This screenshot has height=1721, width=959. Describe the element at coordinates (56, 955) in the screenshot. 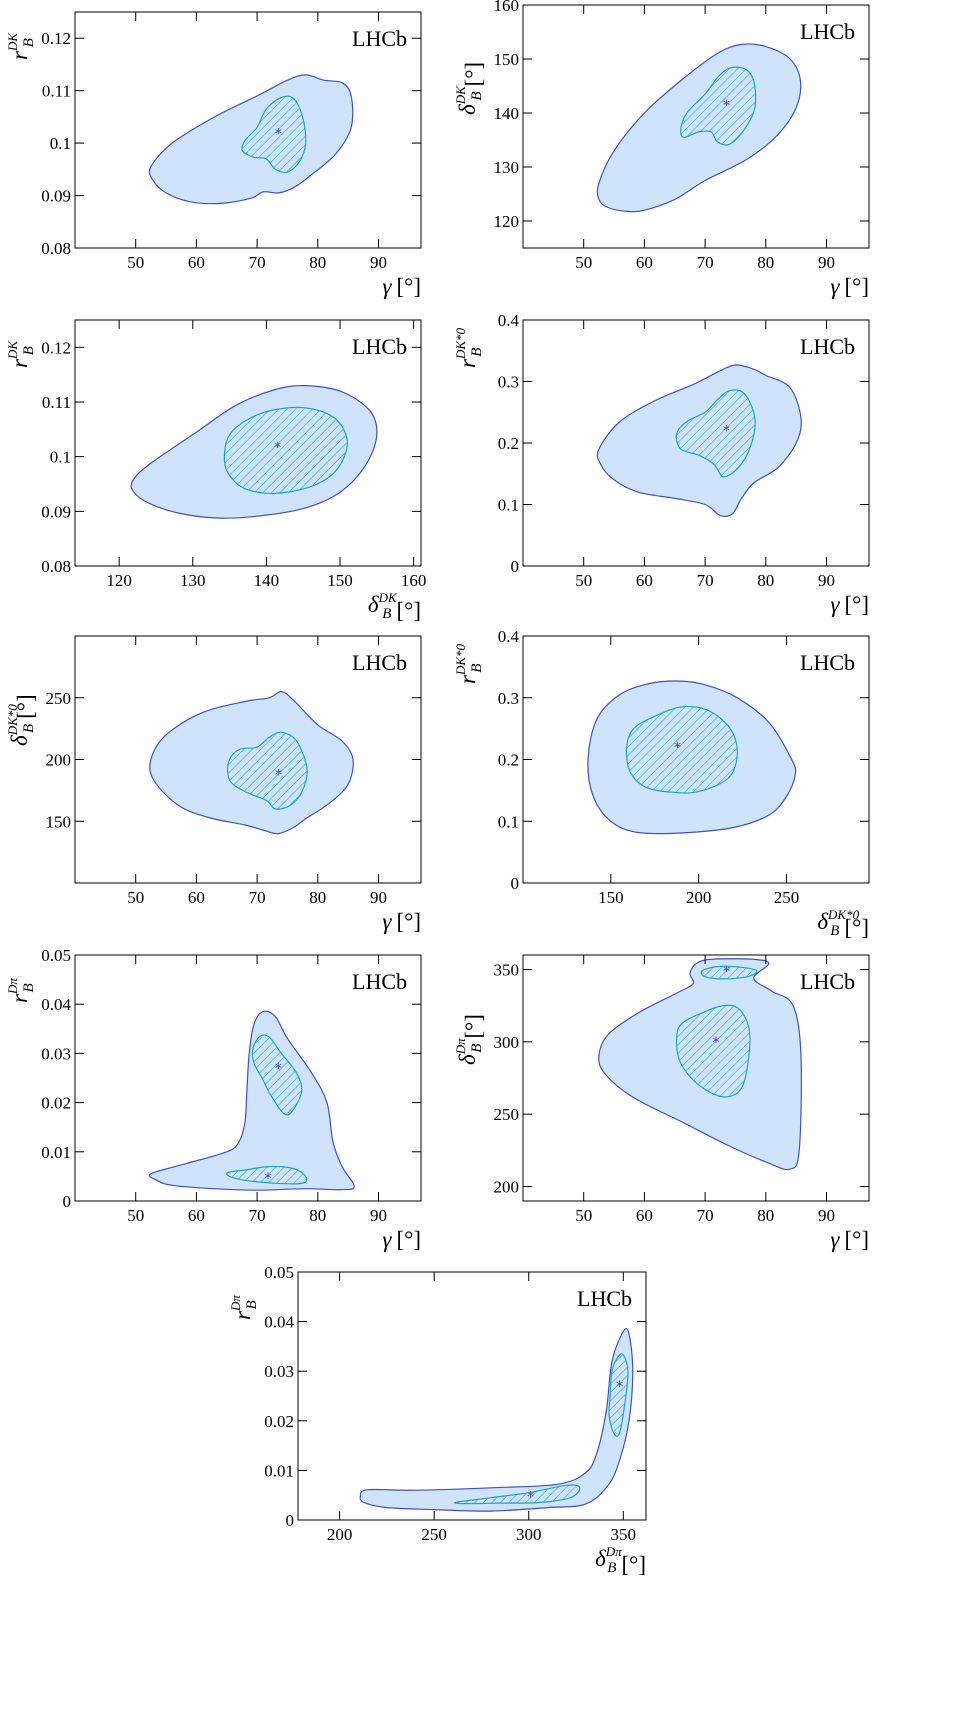

I see `y-tick-label: 0.05` at that location.